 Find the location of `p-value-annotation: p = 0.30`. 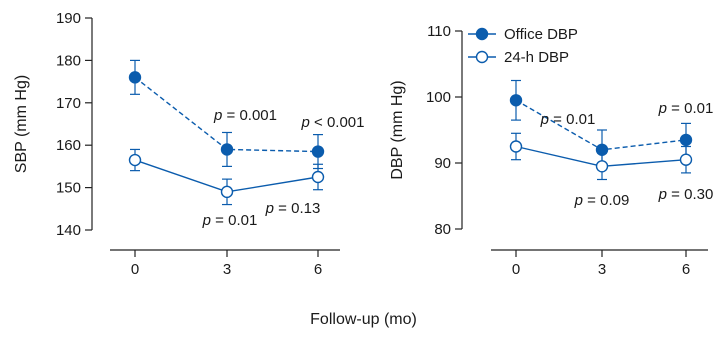

p-value-annotation: p = 0.30 is located at coordinates (686, 194).